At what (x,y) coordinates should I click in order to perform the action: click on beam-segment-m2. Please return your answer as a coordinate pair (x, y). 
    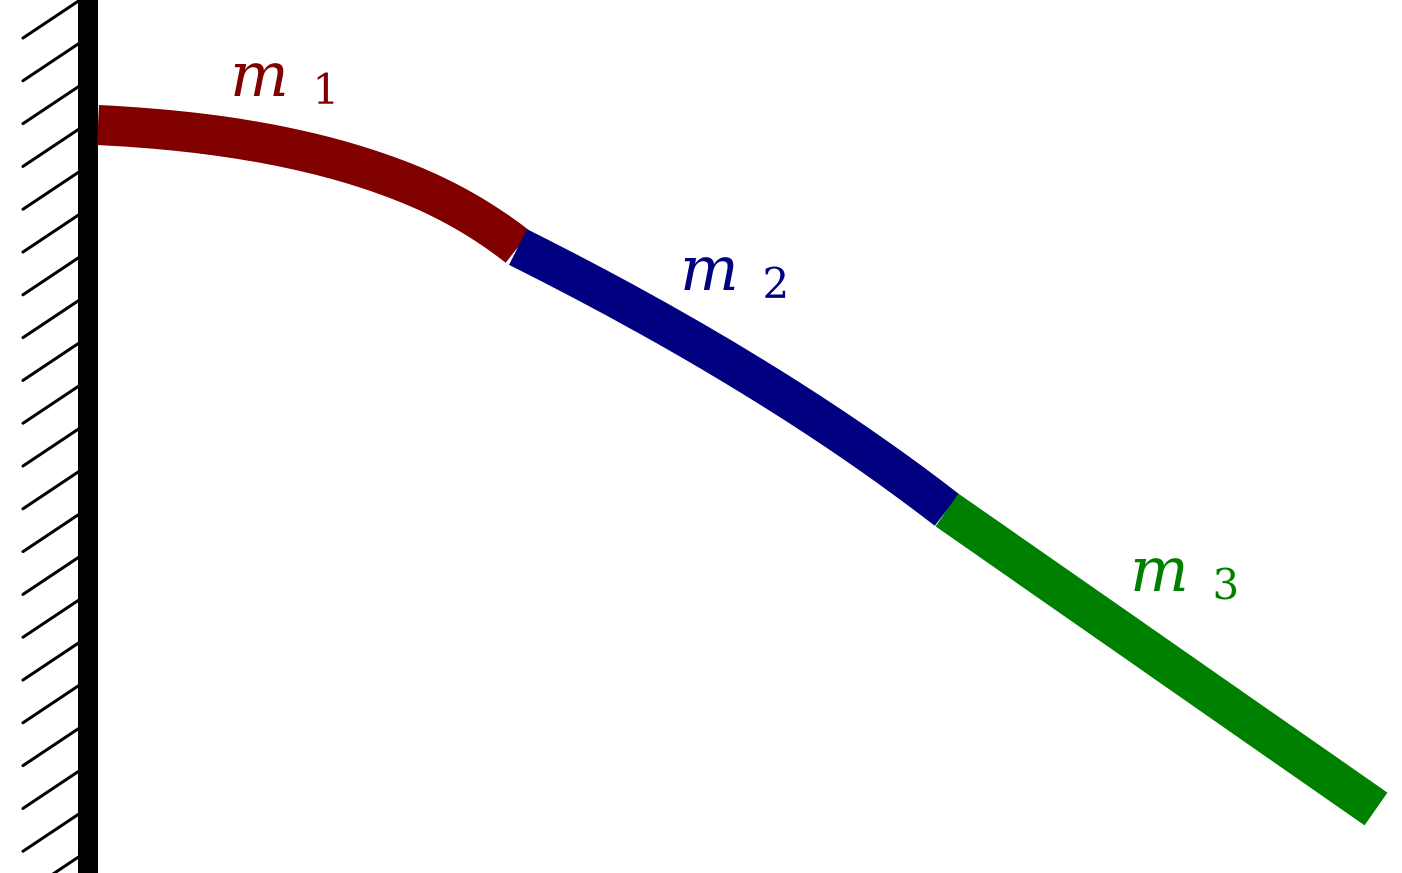
    Looking at the image, I should click on (734, 377).